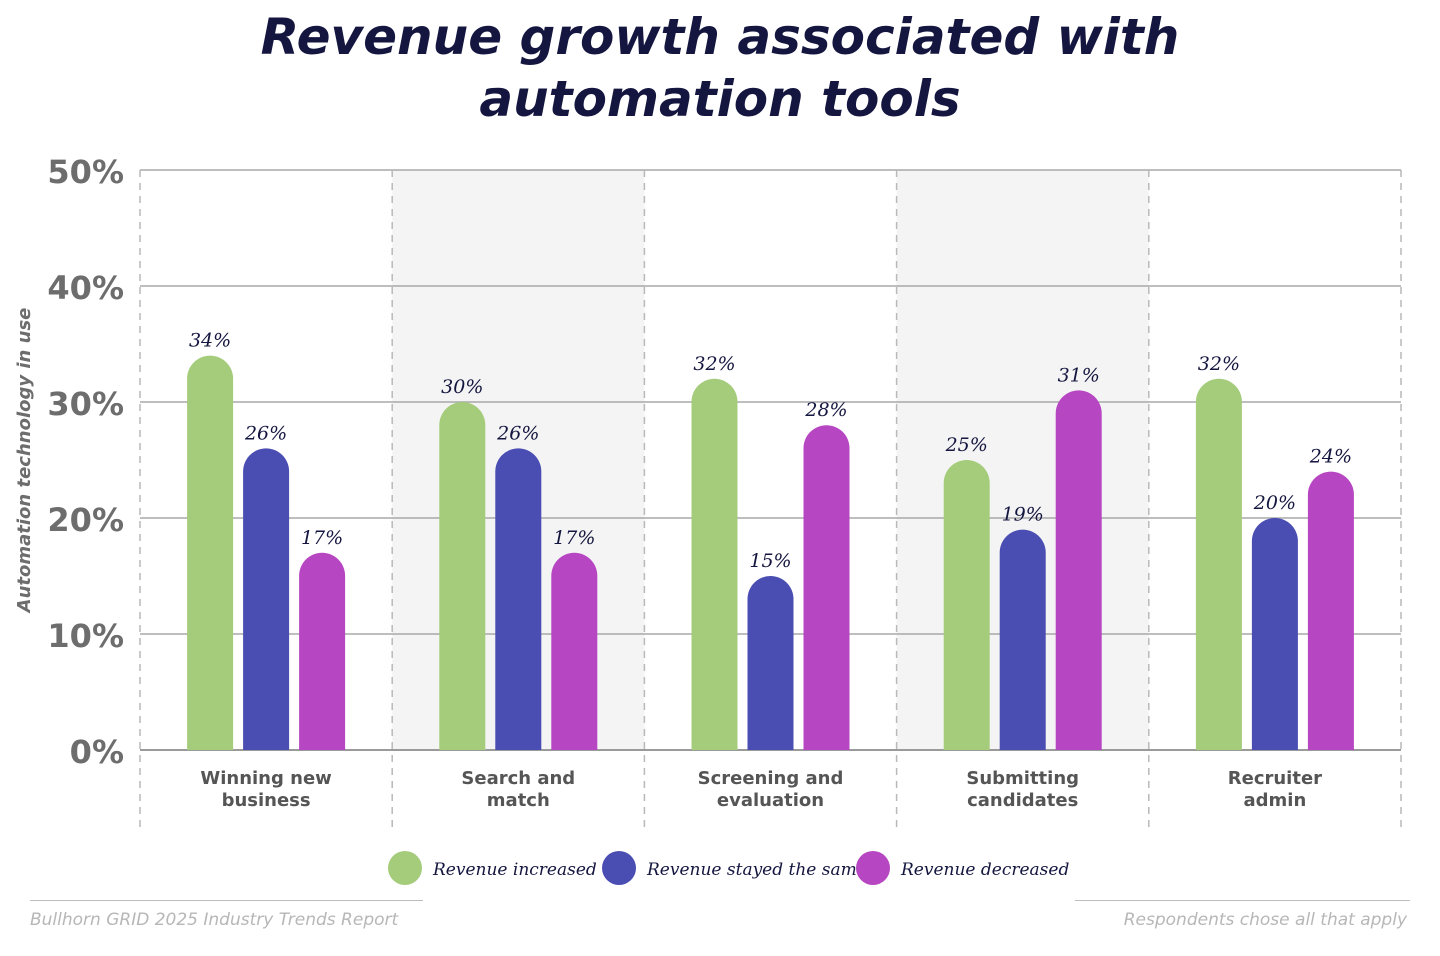 The height and width of the screenshot is (956, 1440). What do you see at coordinates (97, 752) in the screenshot?
I see `y-tick-label: 0%` at bounding box center [97, 752].